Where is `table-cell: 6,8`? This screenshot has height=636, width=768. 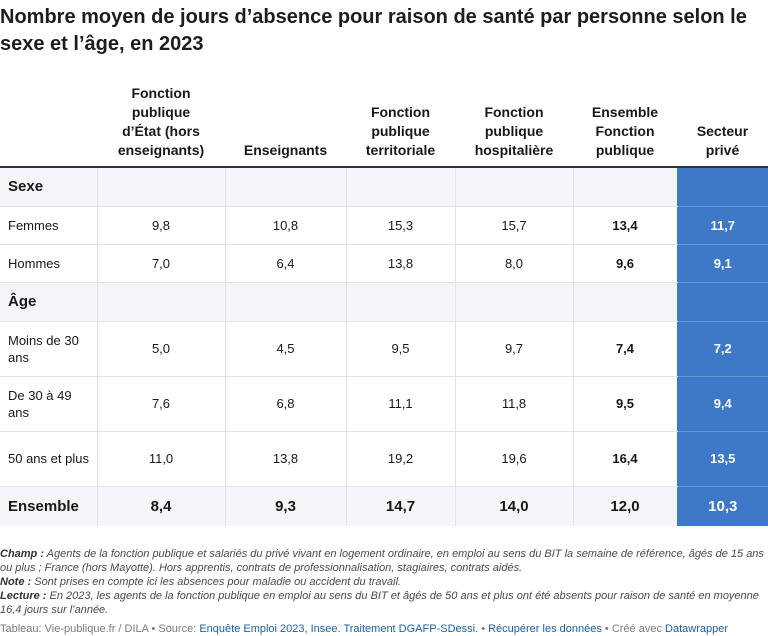
table-cell: 6,8 is located at coordinates (285, 404).